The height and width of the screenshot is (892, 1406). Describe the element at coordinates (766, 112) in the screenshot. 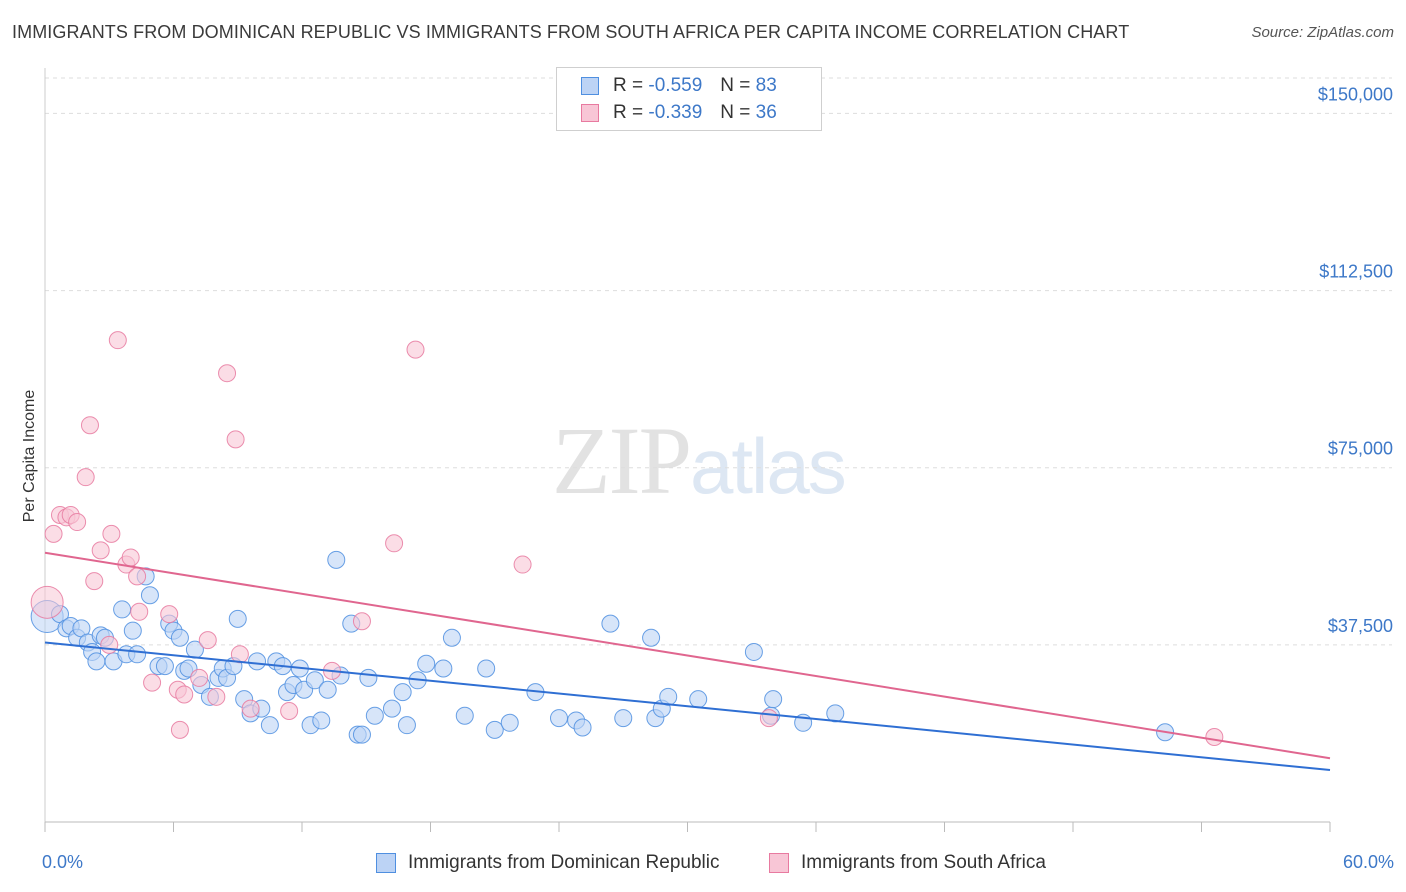

I see `legend-n-value: 36` at that location.